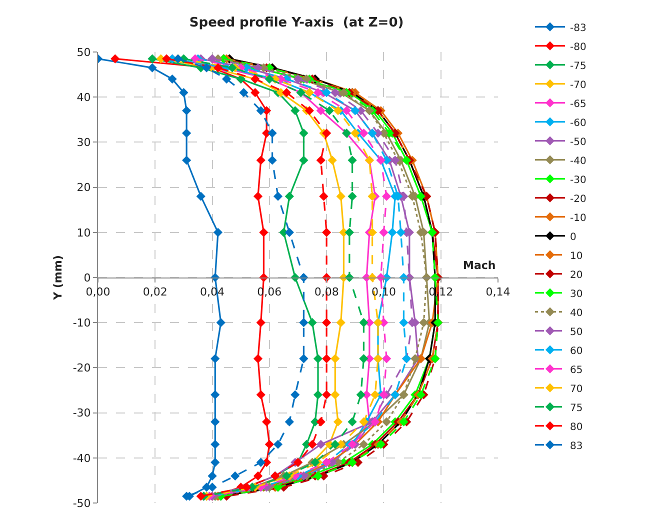 This screenshot has height=528, width=659. What do you see at coordinates (578, 161) in the screenshot?
I see `legend-label: -40` at bounding box center [578, 161].